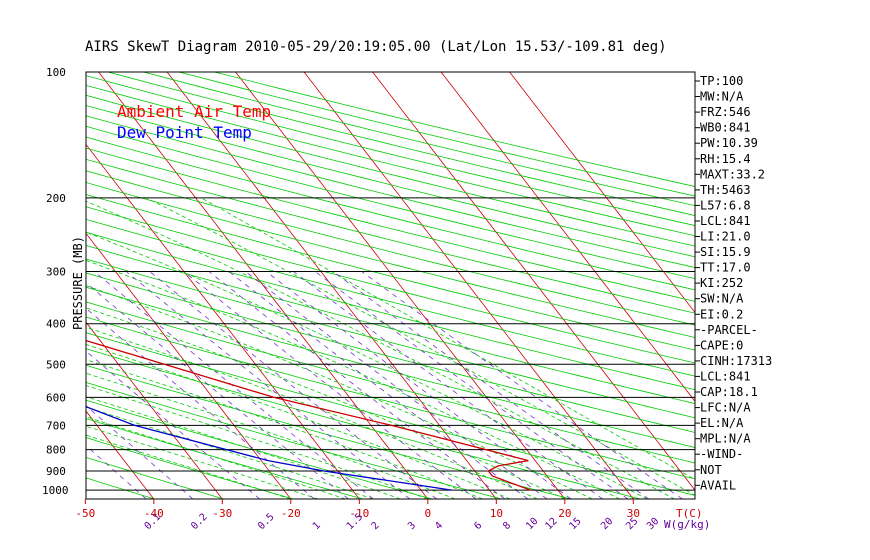 This screenshot has height=560, width=870. Describe the element at coordinates (439, 526) in the screenshot. I see `mixing-ratio-tick-label: 4` at that location.